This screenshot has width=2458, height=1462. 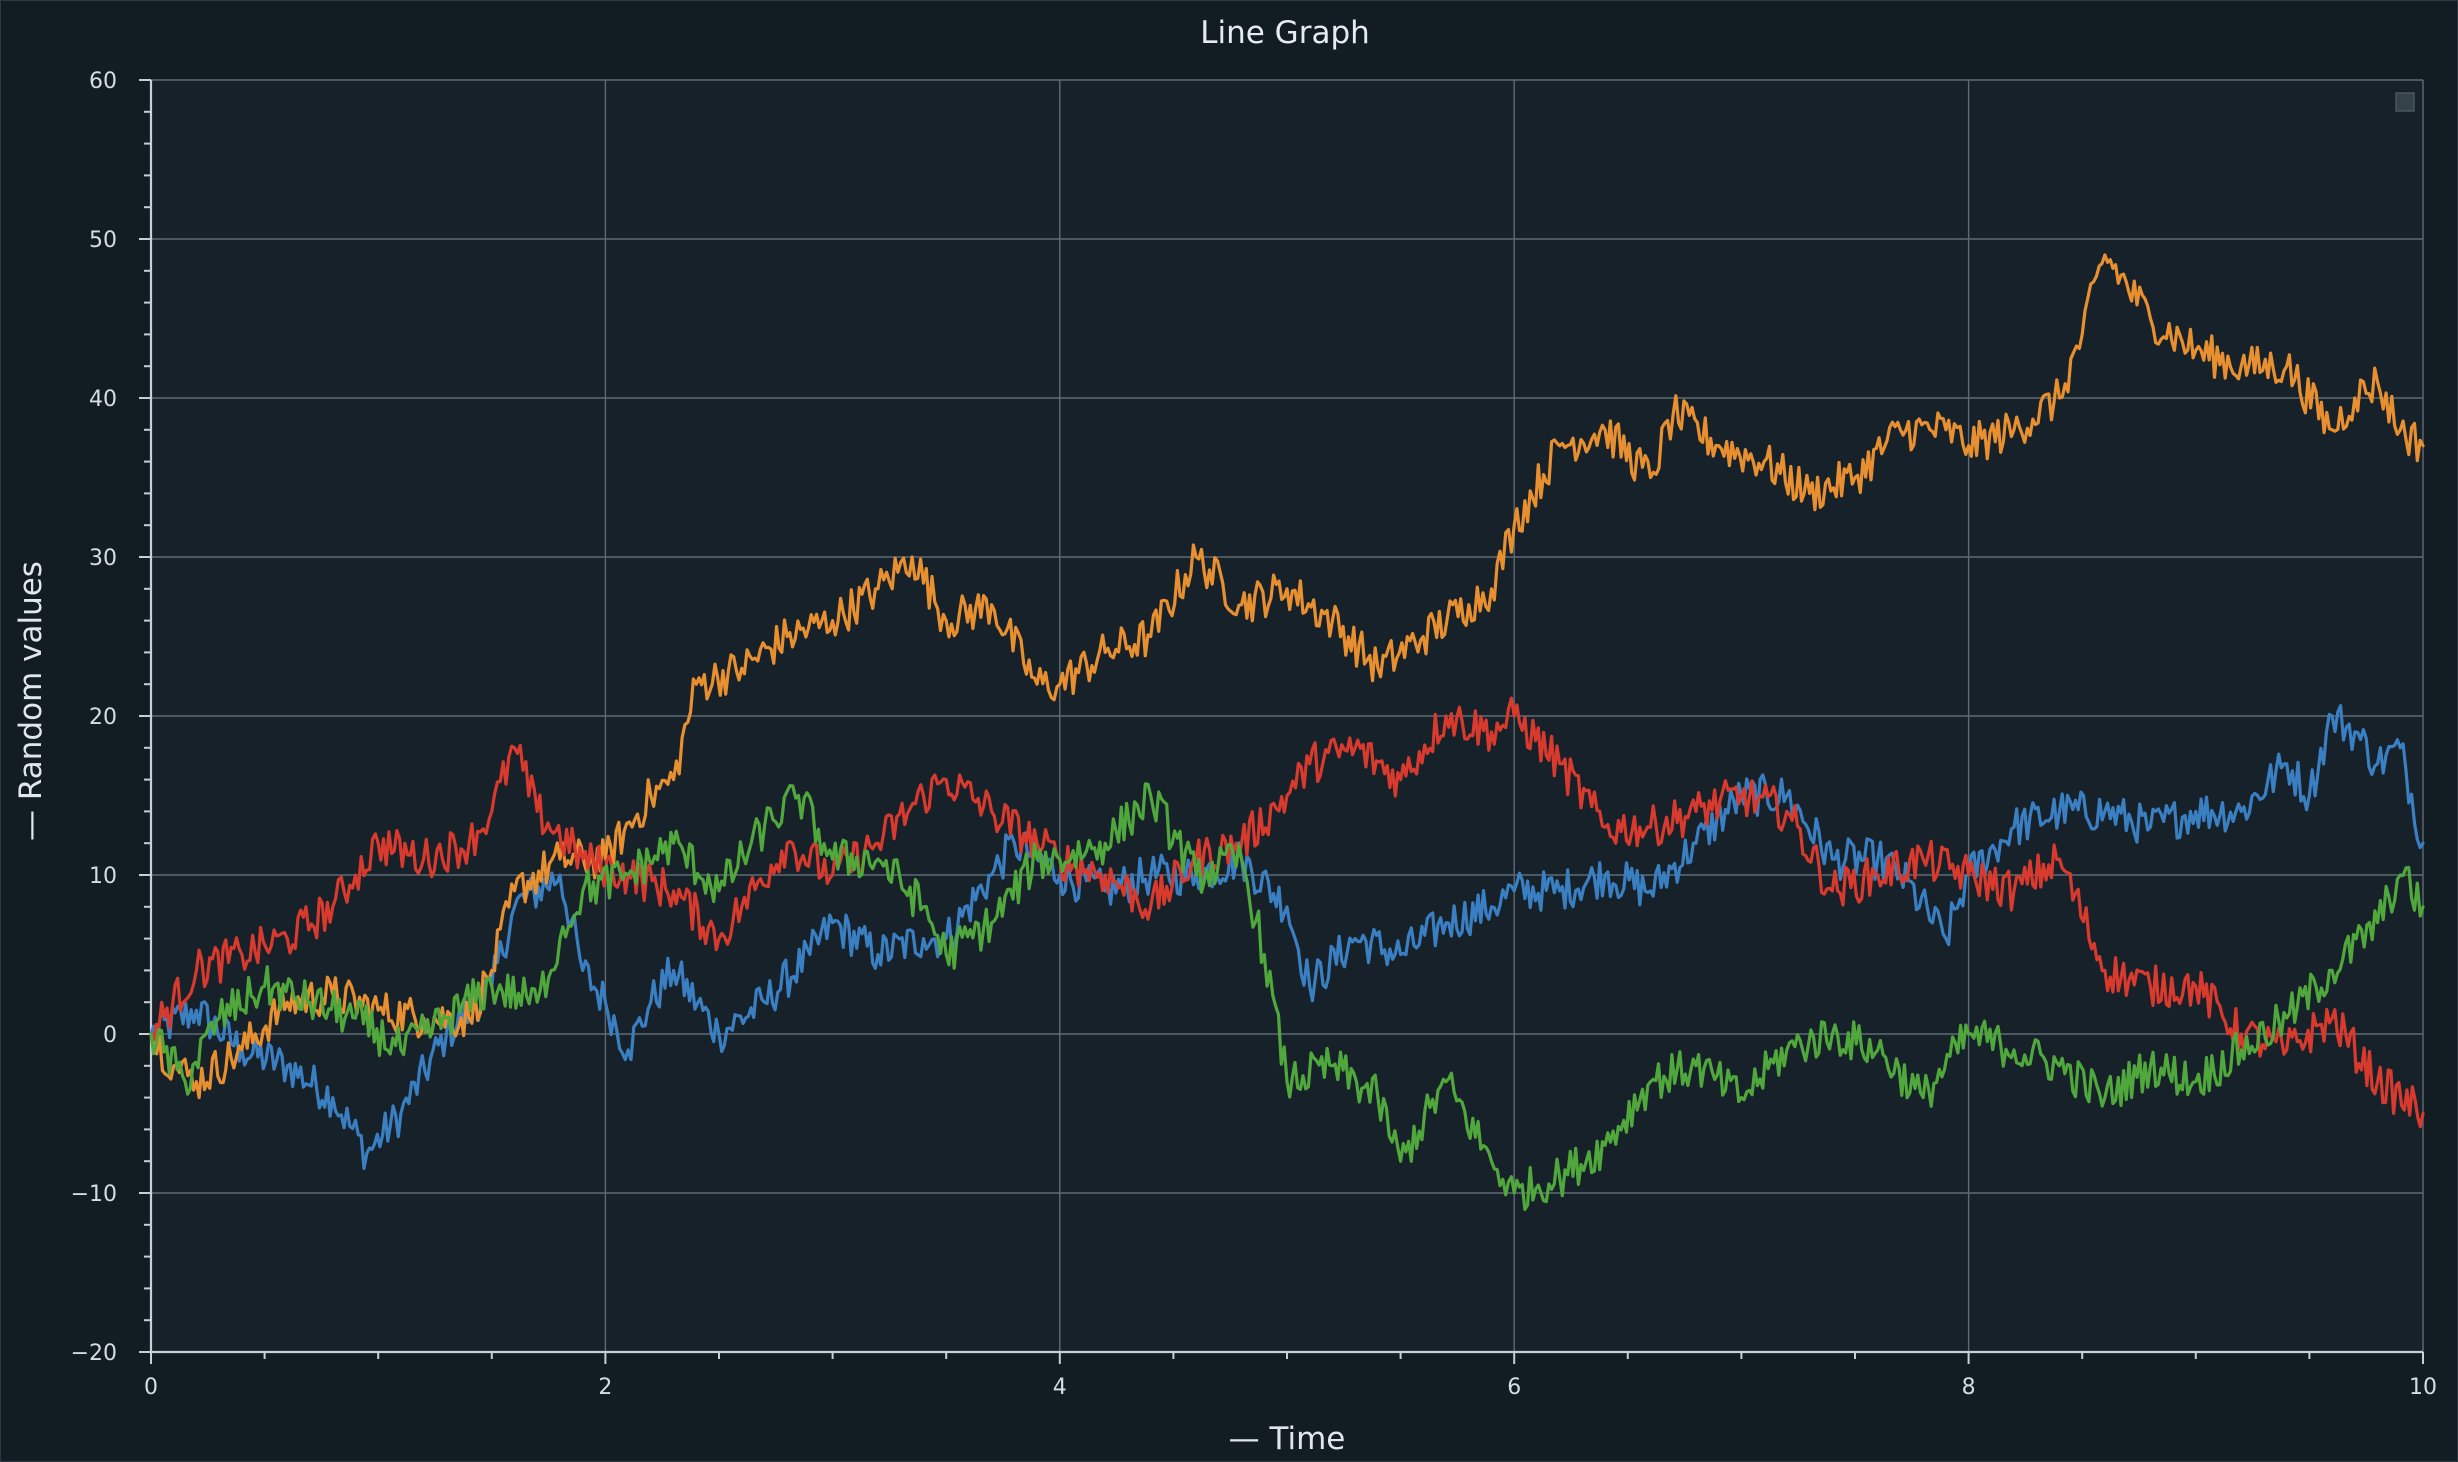 What do you see at coordinates (1060, 1387) in the screenshot?
I see `x-tick-label: 4` at bounding box center [1060, 1387].